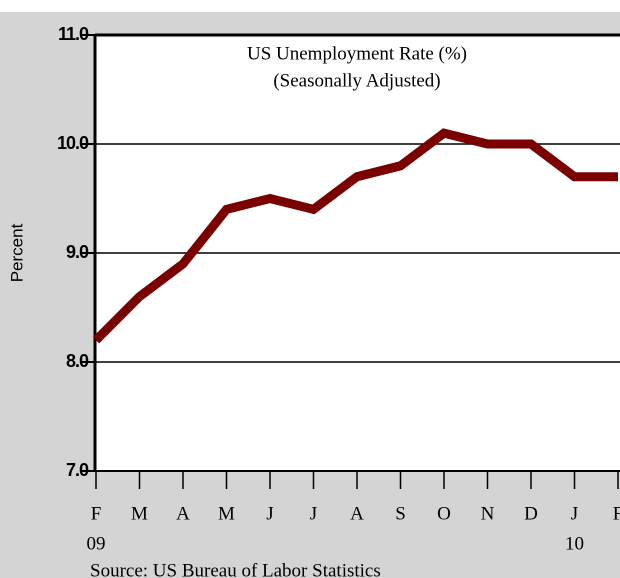  Describe the element at coordinates (16, 252) in the screenshot. I see `y-axis-label: Percent` at that location.